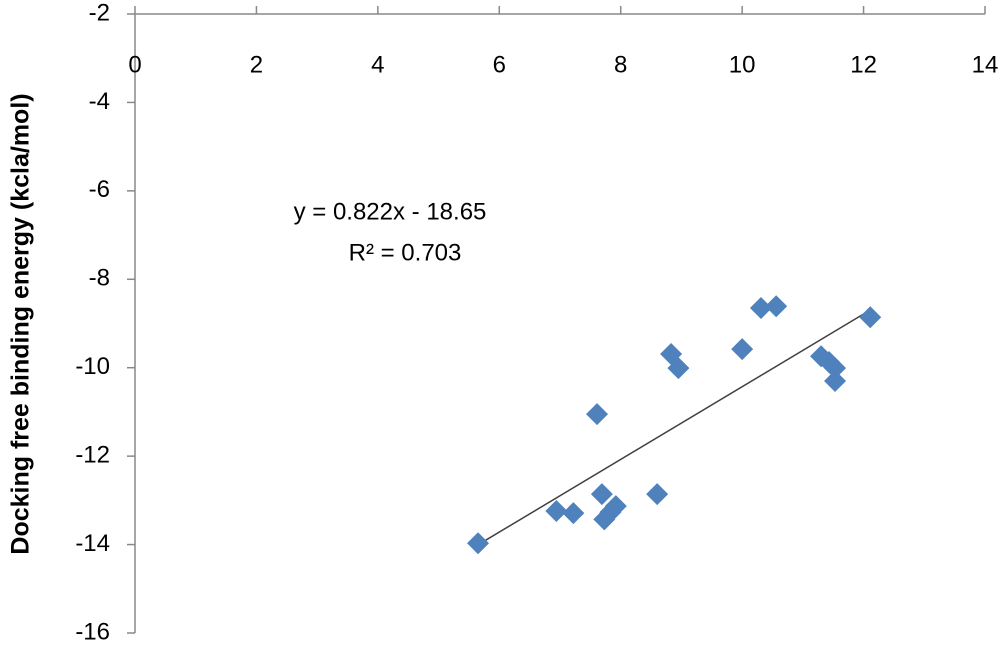 This screenshot has width=1000, height=652. What do you see at coordinates (92, 631) in the screenshot?
I see `y-tick-label: -16` at bounding box center [92, 631].